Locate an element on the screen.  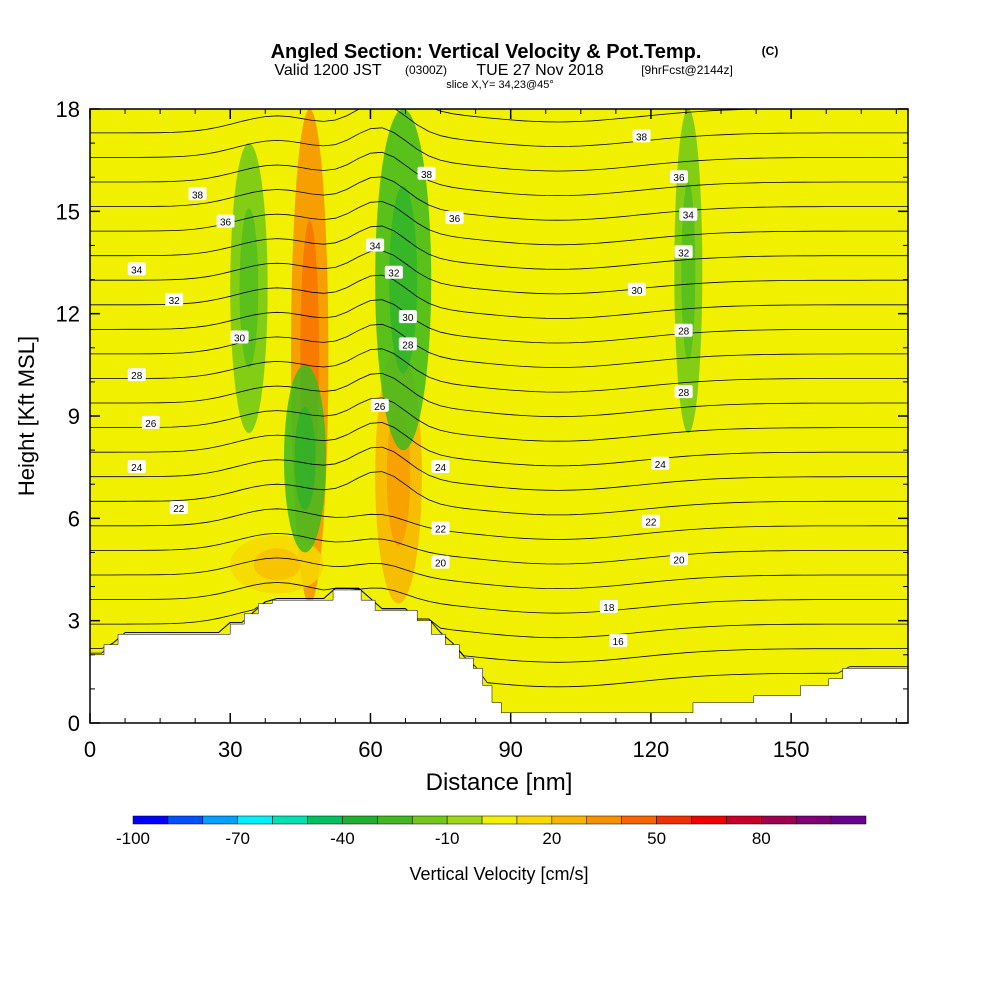
slice-label: slice X,Y= 34,23@45° is located at coordinates (500, 85).